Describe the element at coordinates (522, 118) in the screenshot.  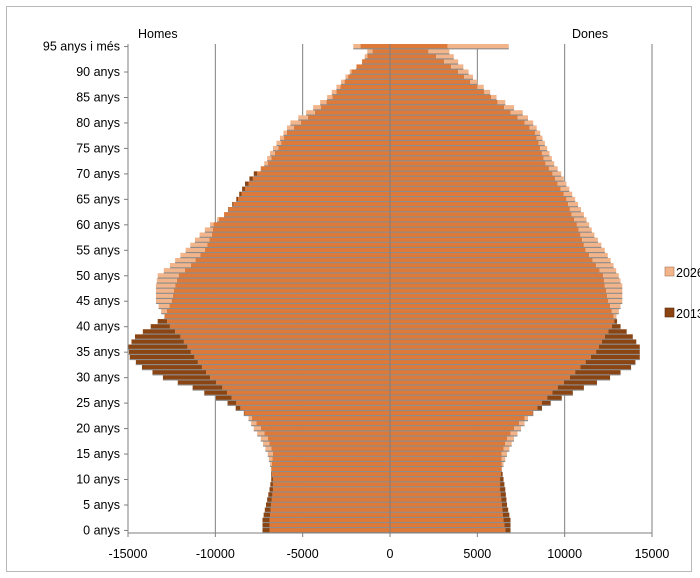
I see `bar-women-age-81-2026` at that location.